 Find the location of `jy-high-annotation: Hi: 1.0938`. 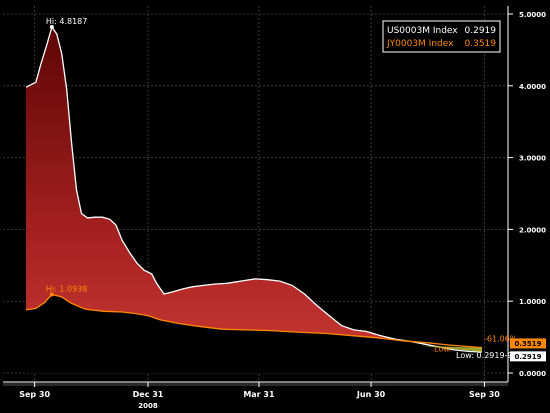

jy-high-annotation: Hi: 1.0938 is located at coordinates (66, 288).